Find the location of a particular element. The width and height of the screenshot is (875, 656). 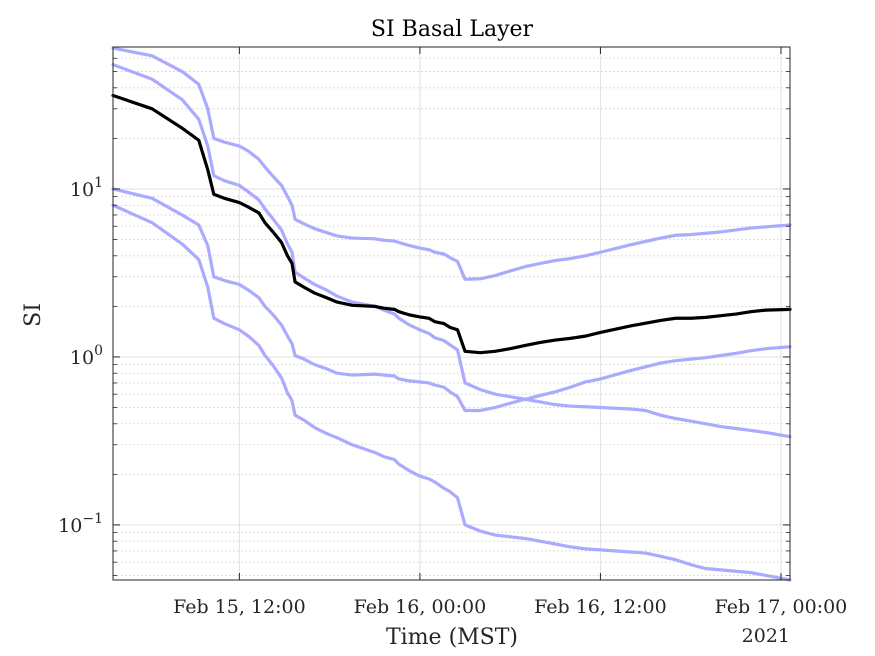

x-tick-label: Feb 15, 12:00 is located at coordinates (239, 607).